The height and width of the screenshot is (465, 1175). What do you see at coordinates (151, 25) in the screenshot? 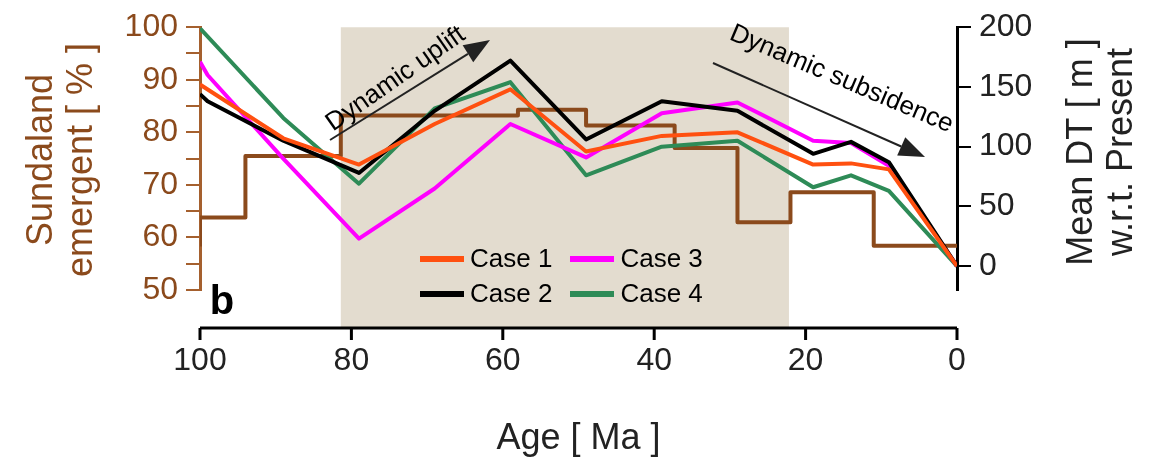
I see `y-tick-label: 100` at bounding box center [151, 25].